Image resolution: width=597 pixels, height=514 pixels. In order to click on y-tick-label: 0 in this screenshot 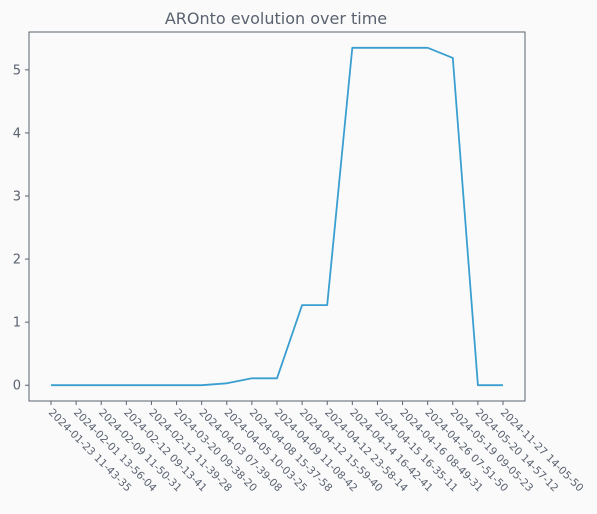, I will do `click(17, 386)`.